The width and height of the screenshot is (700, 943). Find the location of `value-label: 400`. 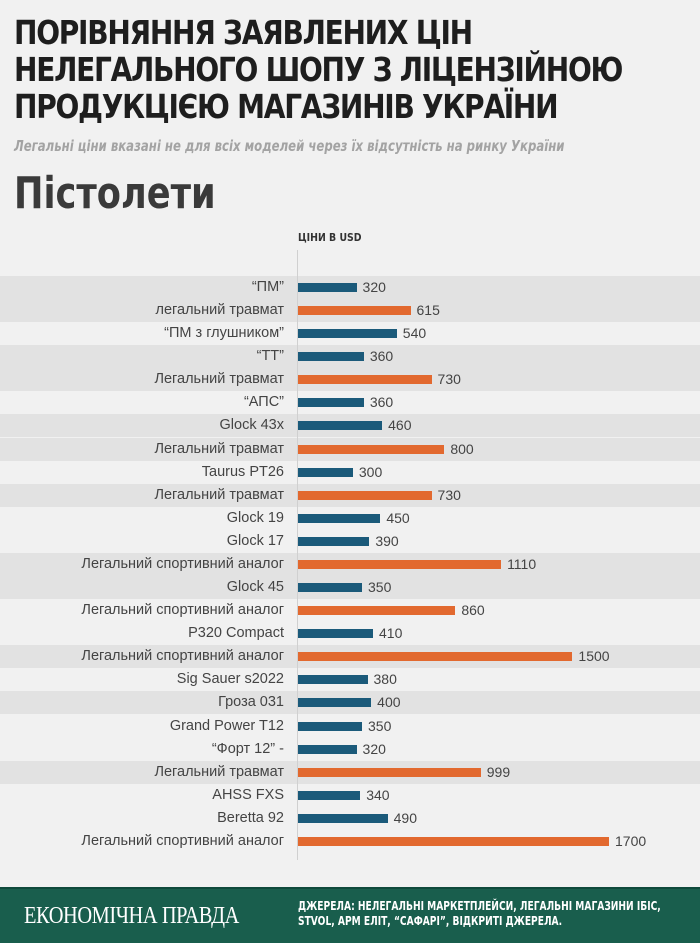

value-label: 400 is located at coordinates (389, 702).